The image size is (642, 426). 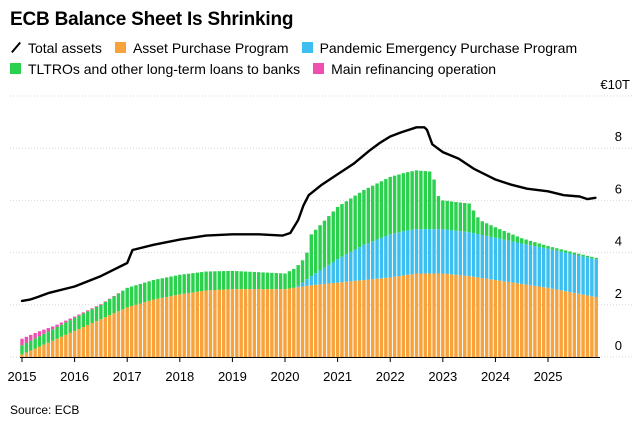 I want to click on y-tick-label: 2, so click(x=618, y=293).